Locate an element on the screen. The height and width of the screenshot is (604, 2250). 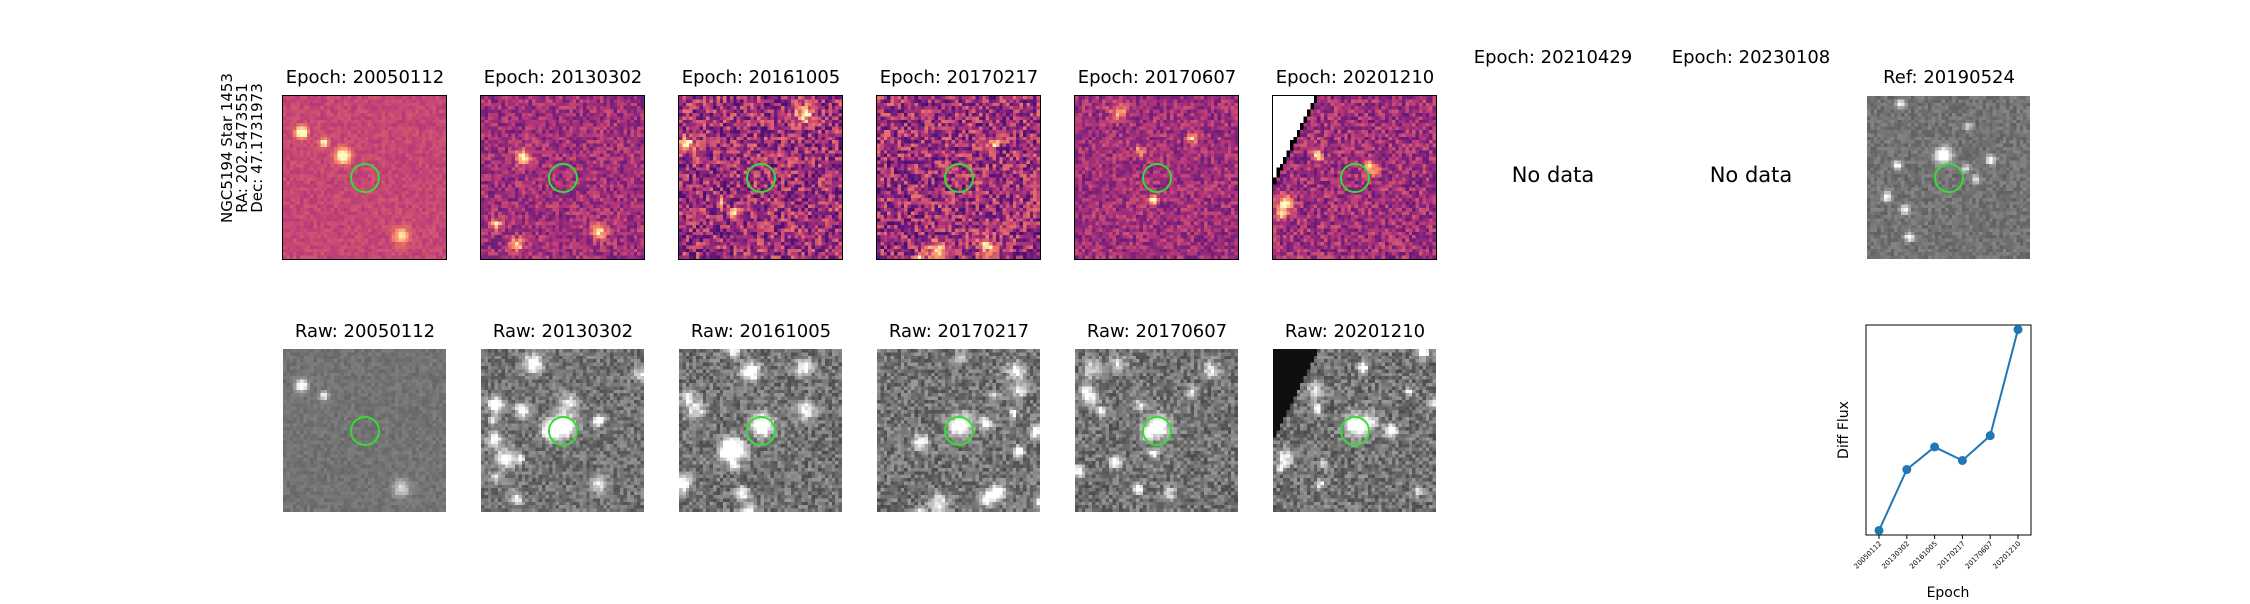
raw-title-1: Raw: 20130302 is located at coordinates (563, 331).